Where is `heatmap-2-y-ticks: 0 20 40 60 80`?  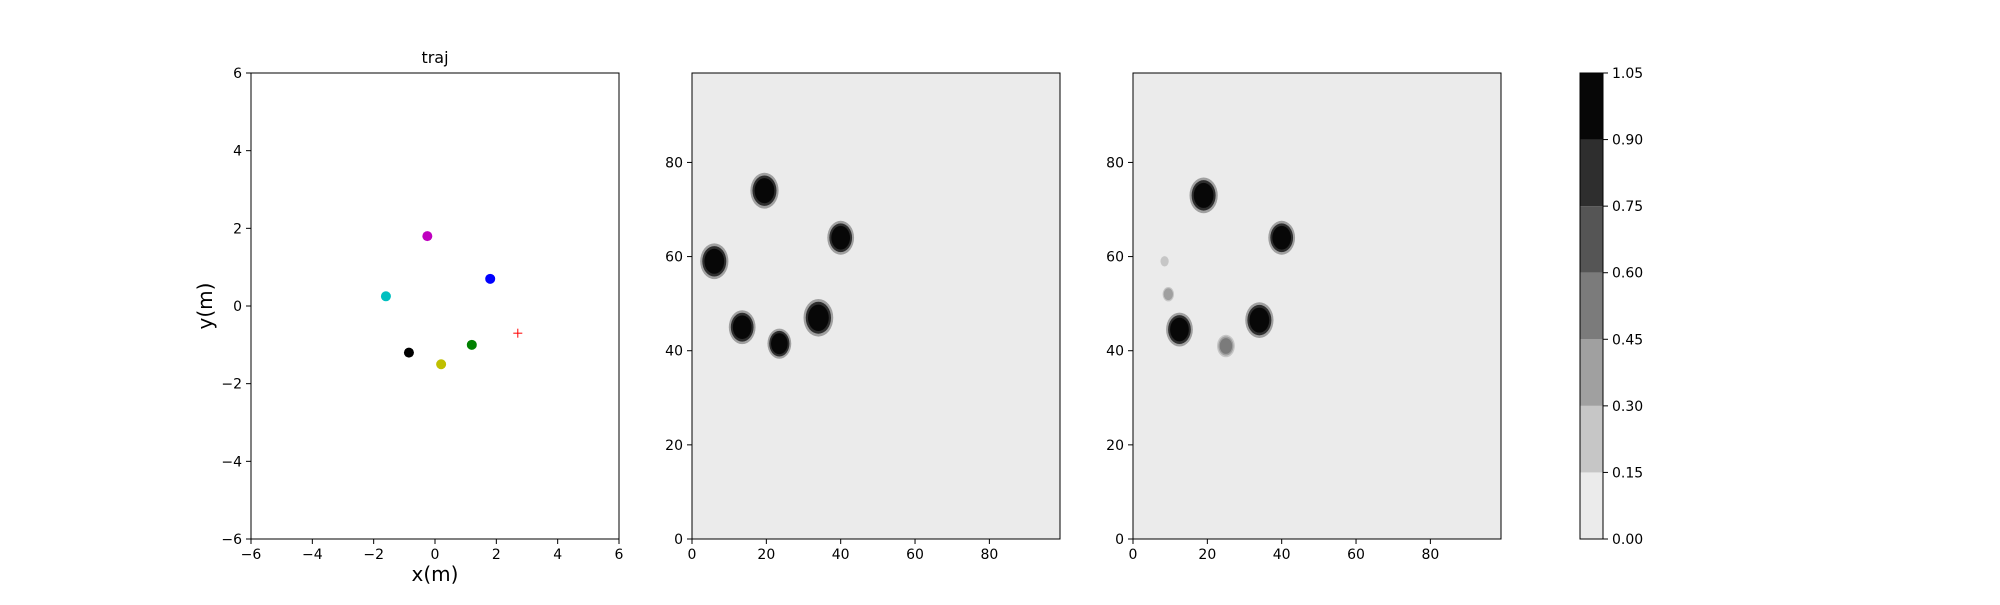 heatmap-2-y-ticks: 0 20 40 60 80 is located at coordinates (1119, 351).